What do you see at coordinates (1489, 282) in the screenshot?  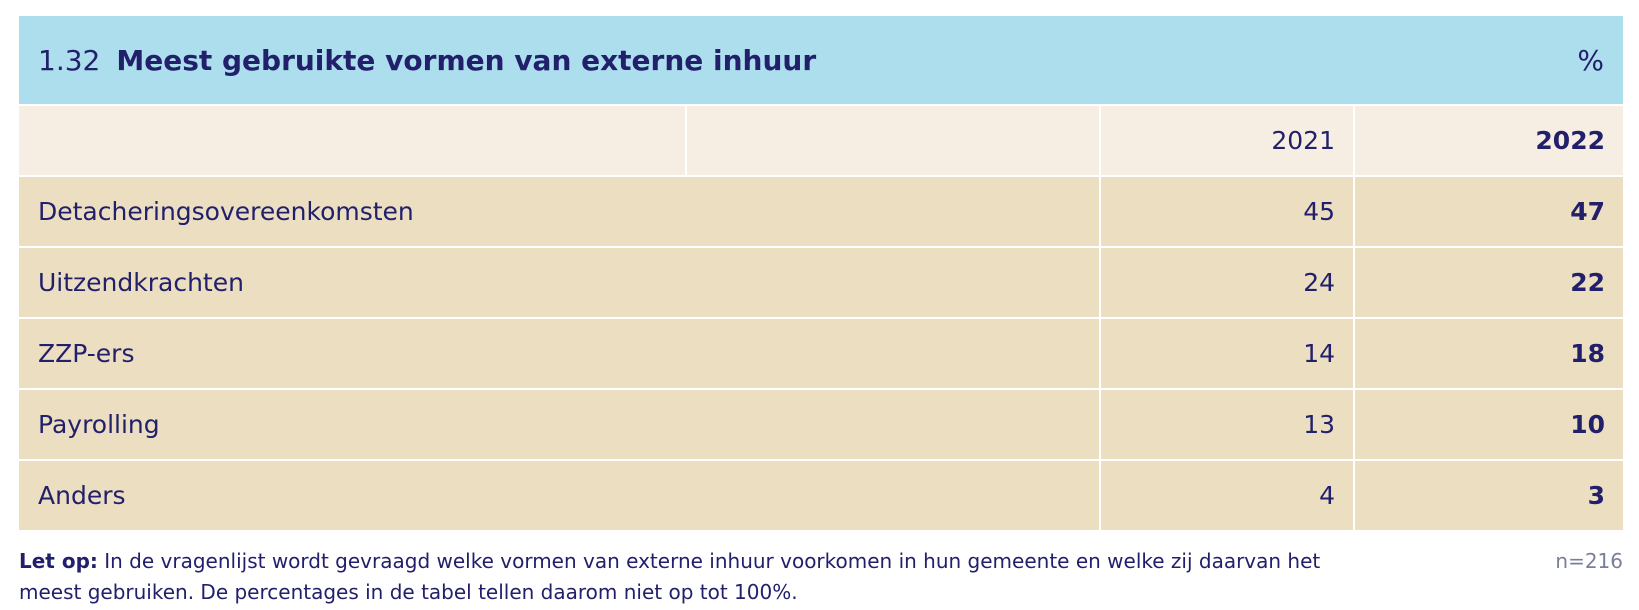 I see `value-2022: 22` at bounding box center [1489, 282].